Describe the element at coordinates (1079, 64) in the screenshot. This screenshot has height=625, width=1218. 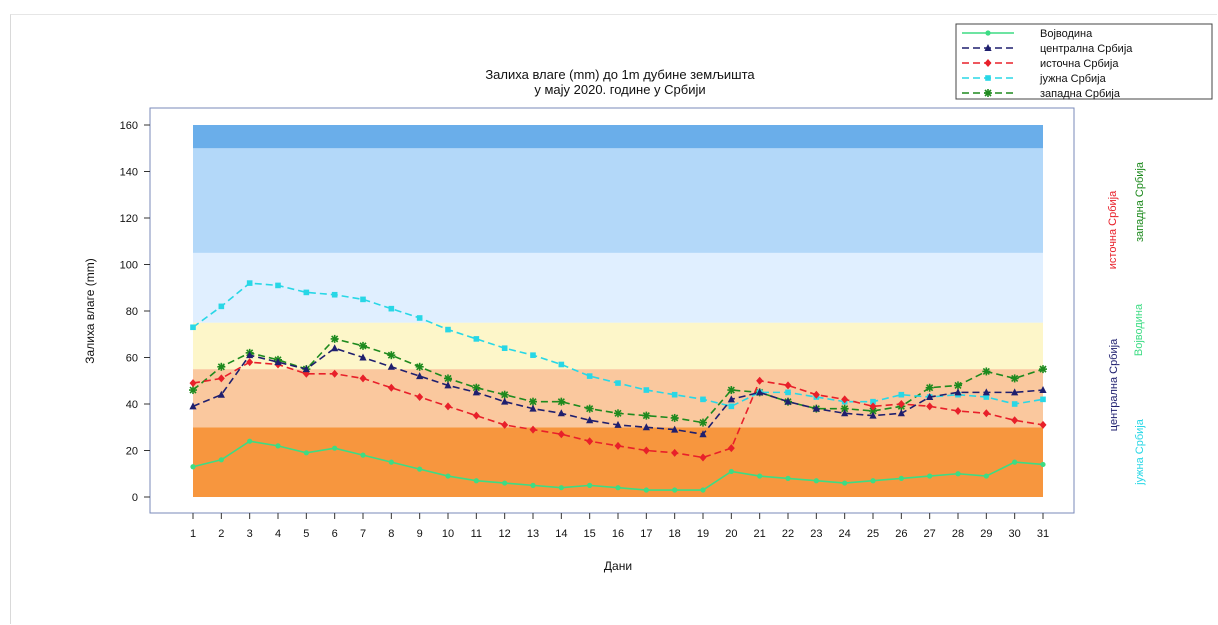
I see `legend-label: источна Србија` at that location.